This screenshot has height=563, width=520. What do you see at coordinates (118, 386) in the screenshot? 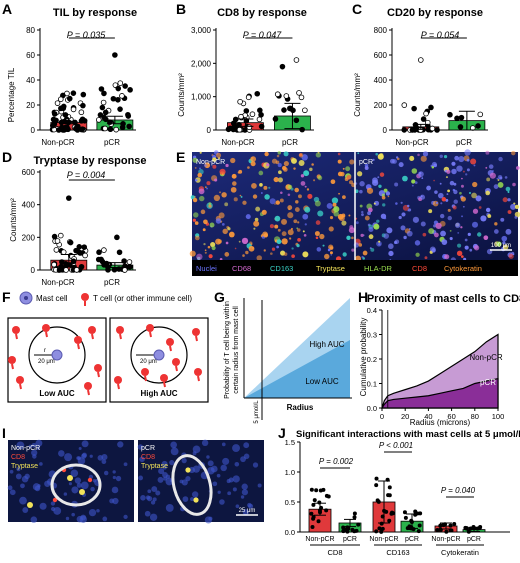
I see `t-cell-tail` at bounding box center [118, 386].